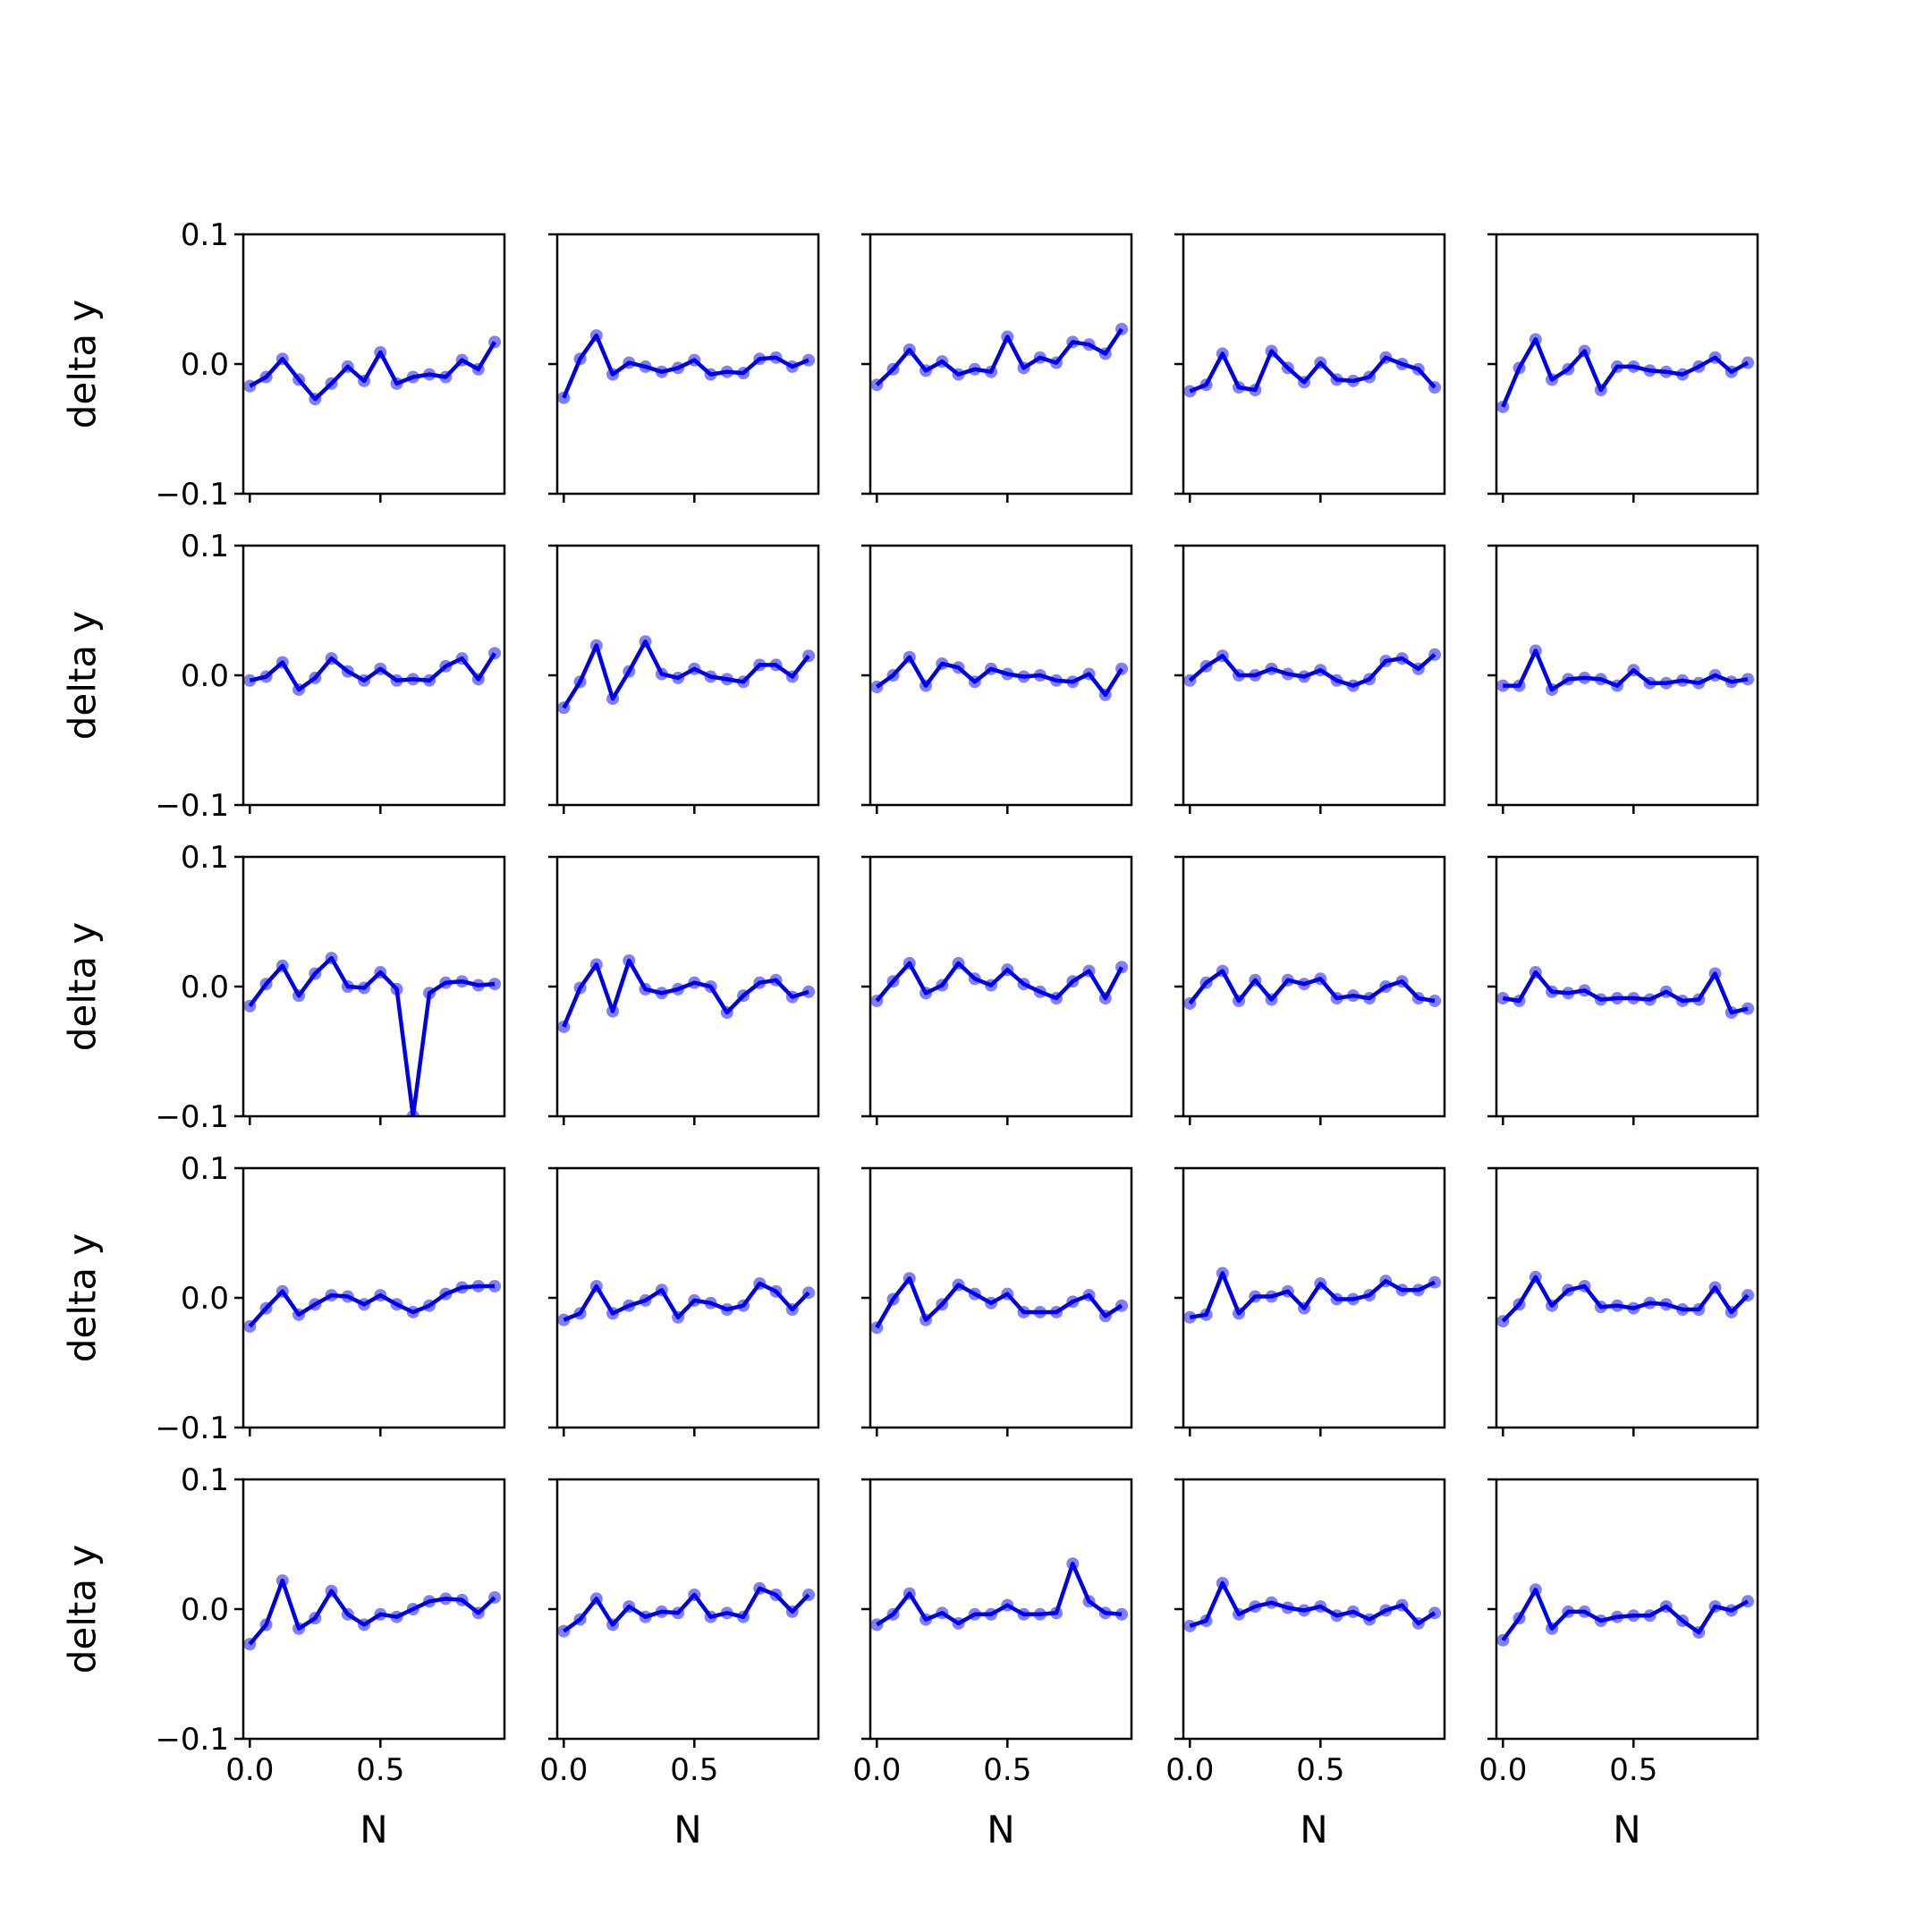 This screenshot has width=1932, height=1932. Describe the element at coordinates (1310, 1301) in the screenshot. I see `subplot-r4-c4` at that location.